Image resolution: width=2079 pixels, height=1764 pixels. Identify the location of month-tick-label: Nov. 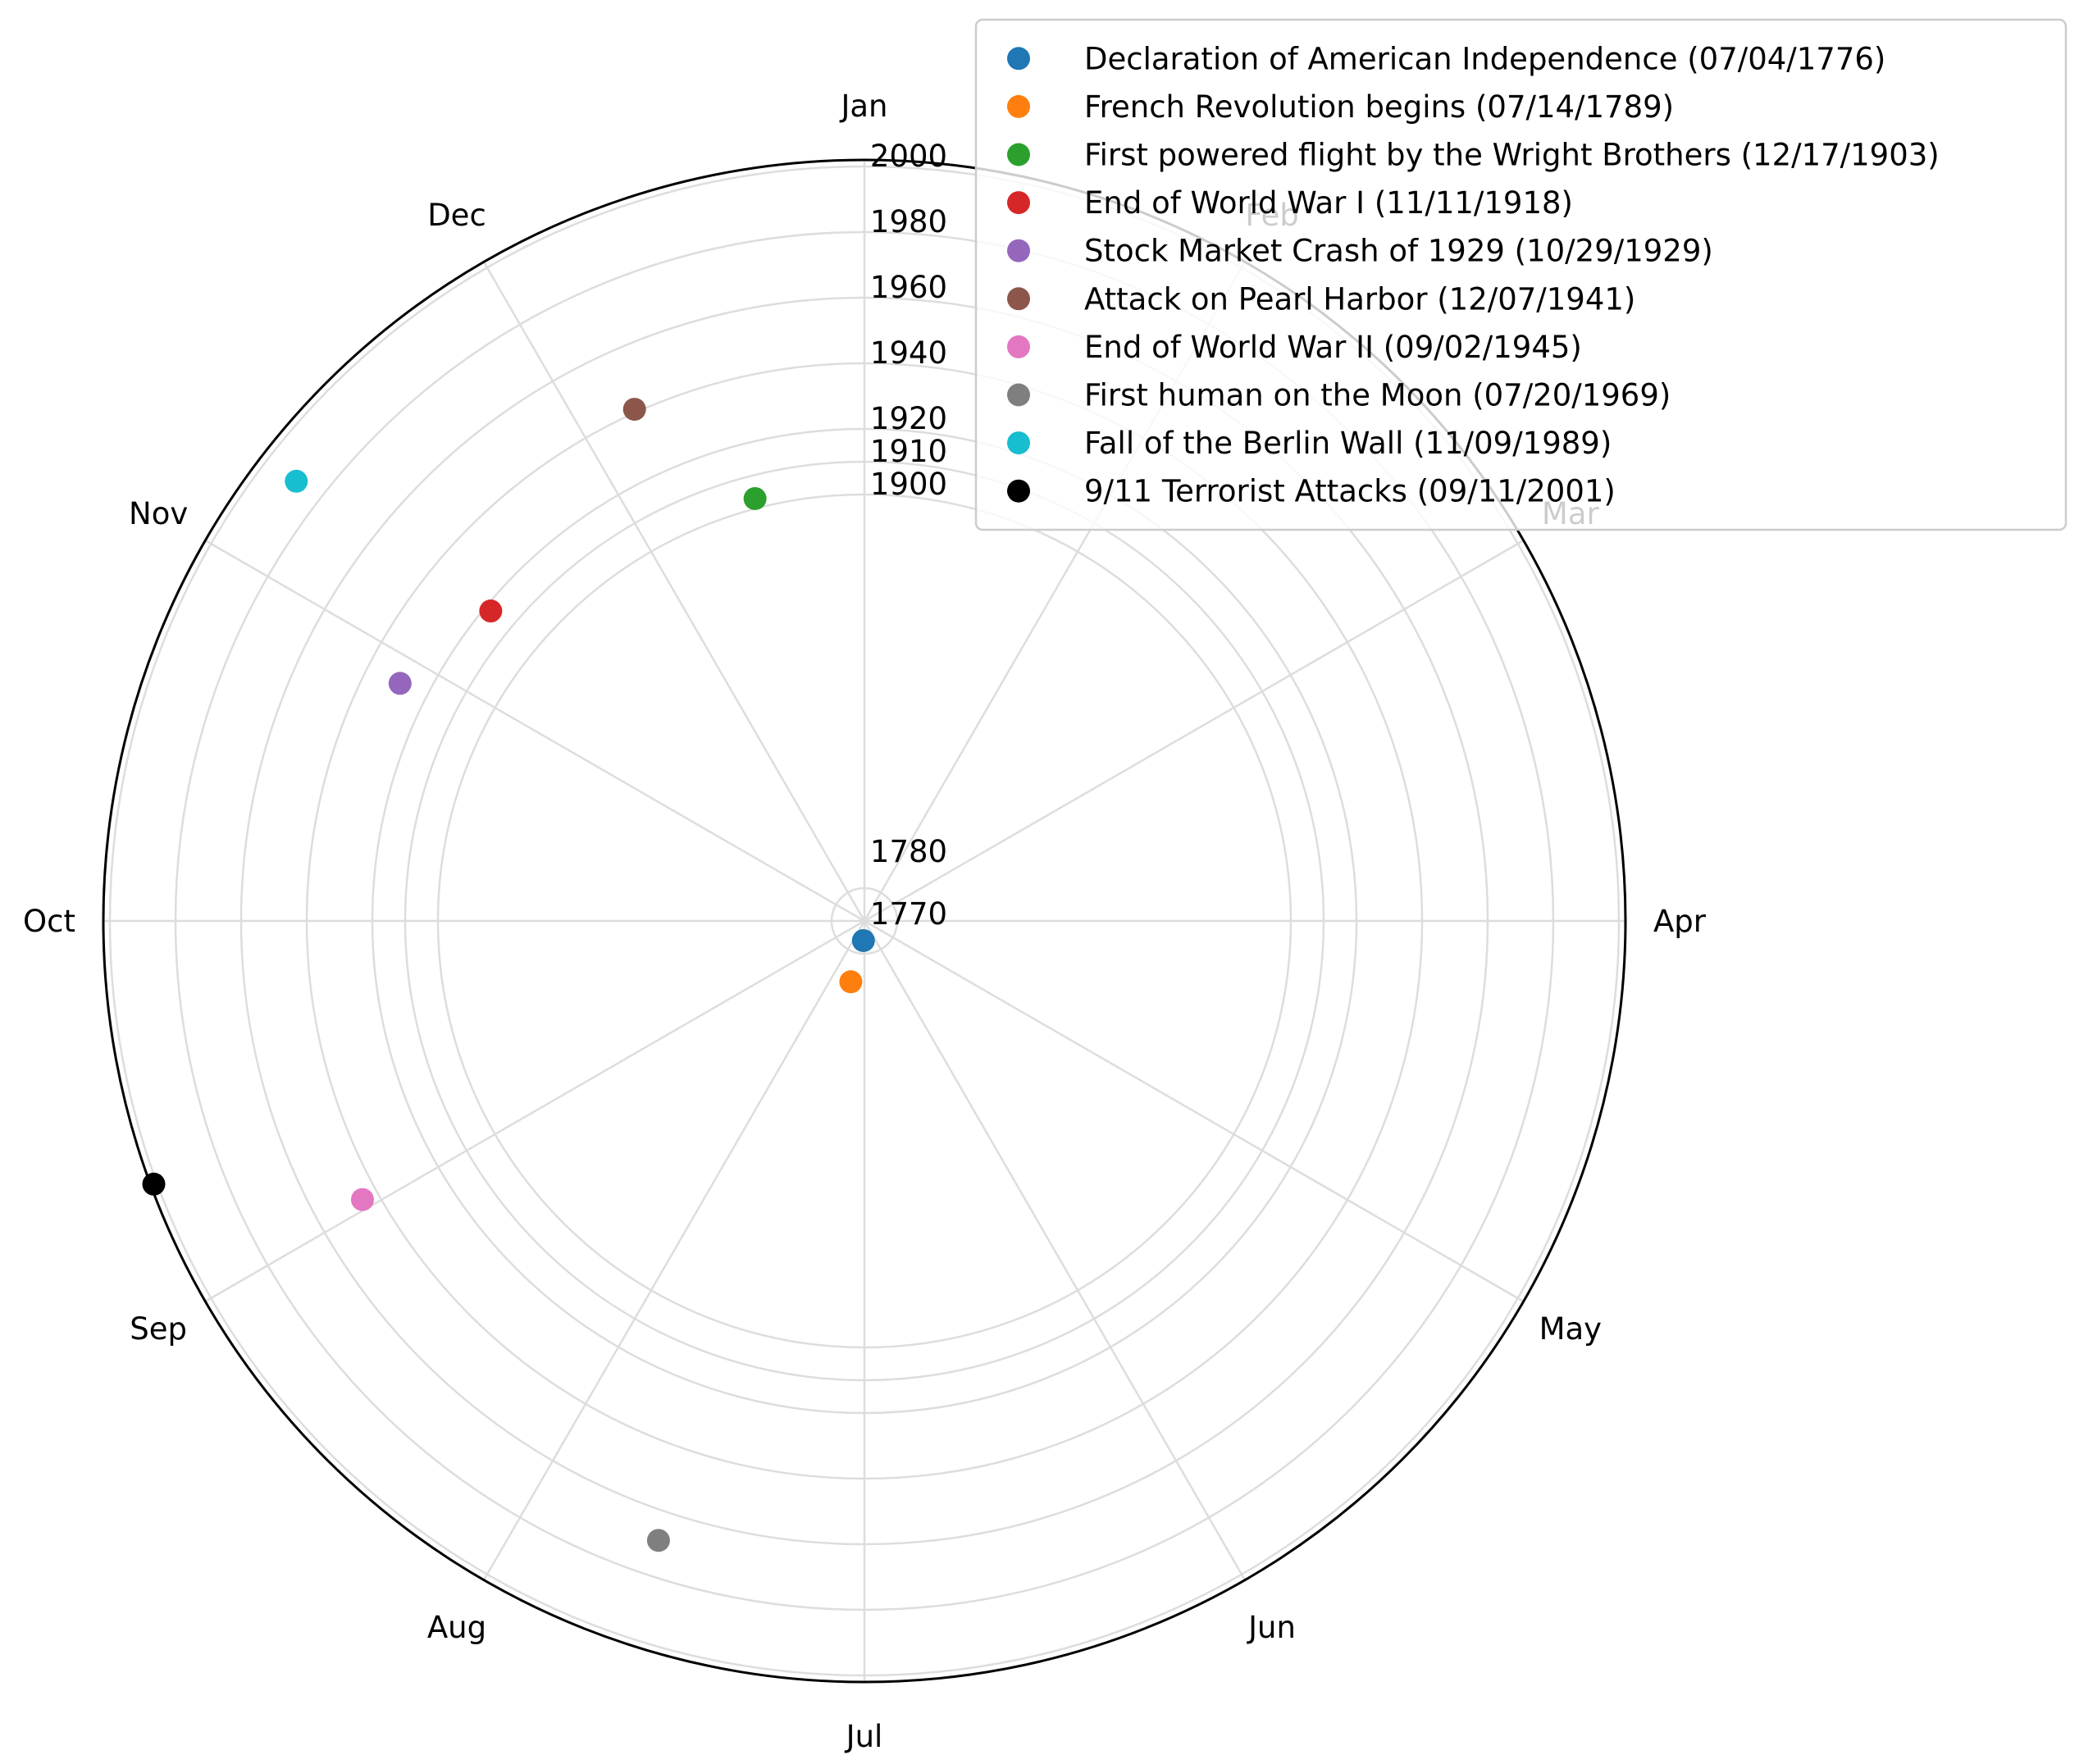
(158, 513).